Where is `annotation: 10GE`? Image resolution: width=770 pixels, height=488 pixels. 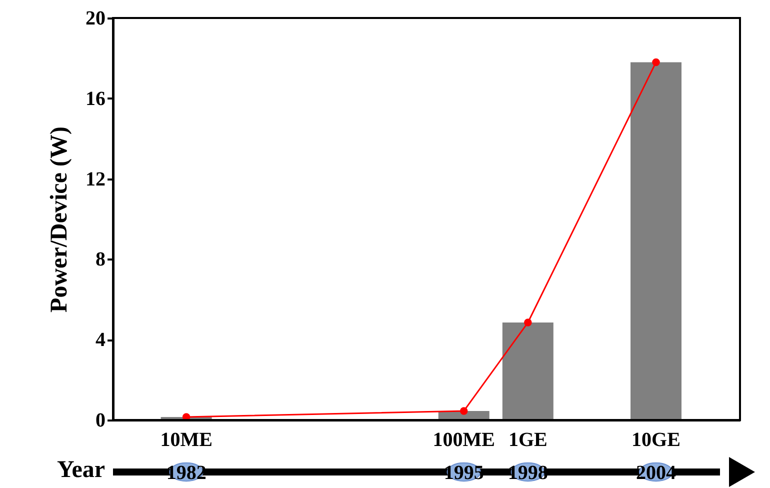
annotation: 10GE is located at coordinates (656, 440).